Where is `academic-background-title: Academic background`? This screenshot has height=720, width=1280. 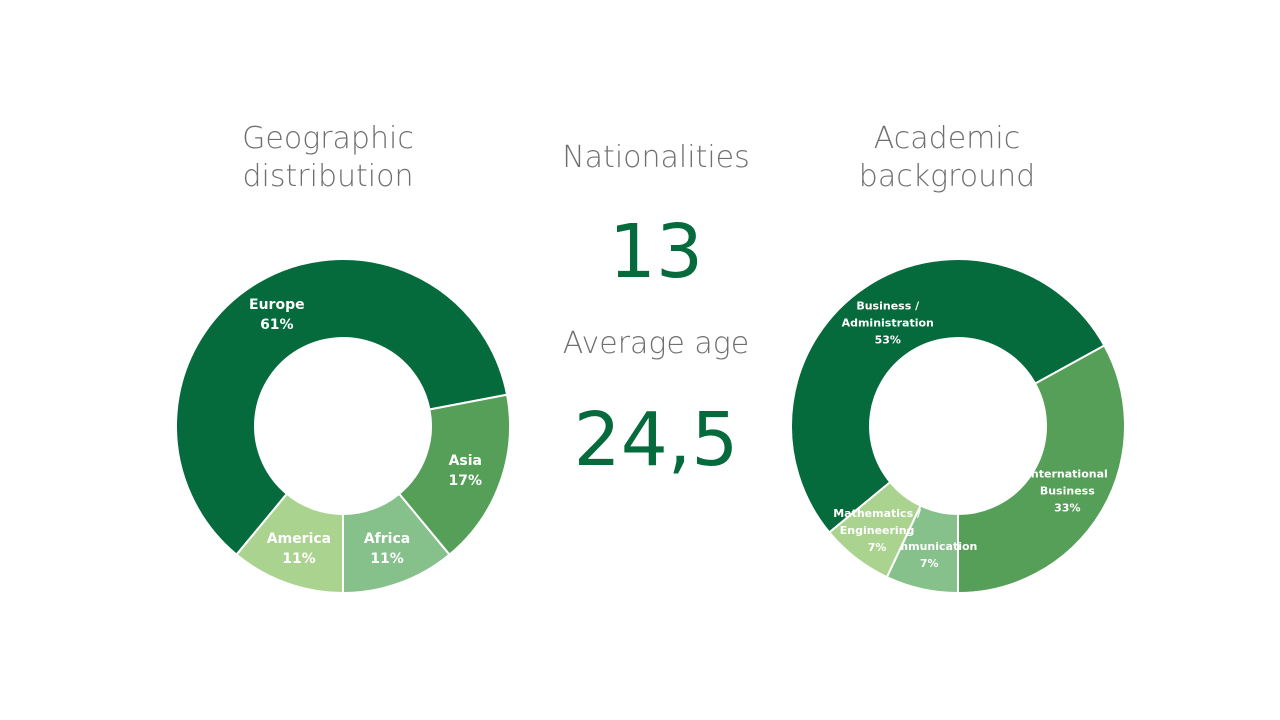
academic-background-title: Academic background is located at coordinates (947, 158).